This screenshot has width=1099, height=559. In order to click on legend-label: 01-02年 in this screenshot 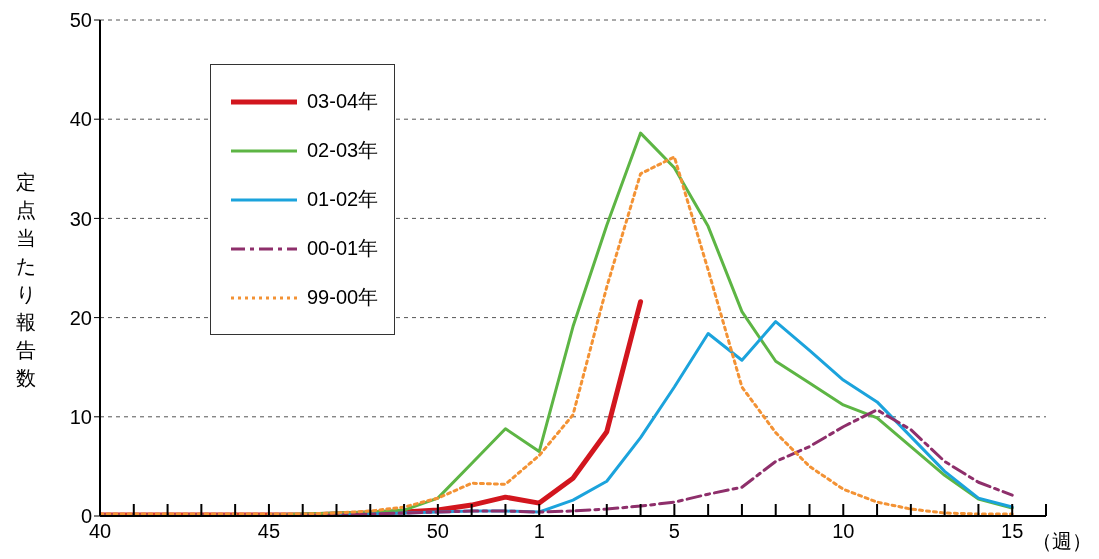, I will do `click(343, 199)`.